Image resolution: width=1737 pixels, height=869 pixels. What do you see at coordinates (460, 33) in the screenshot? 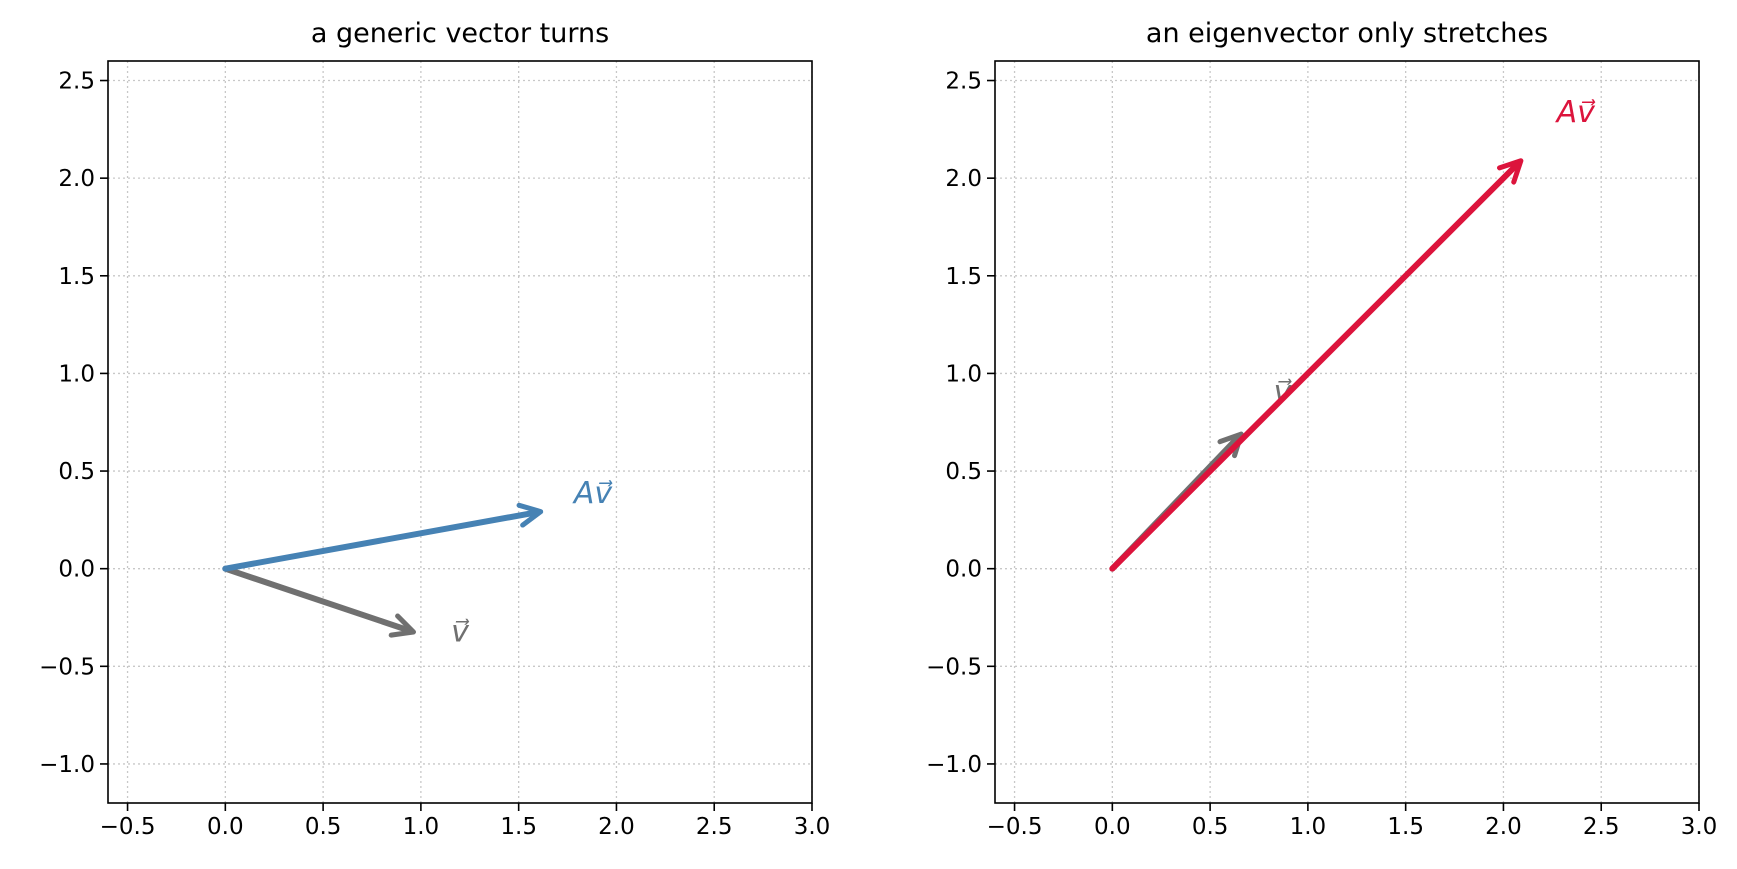
I see `chart-title: a generic vector turns` at bounding box center [460, 33].